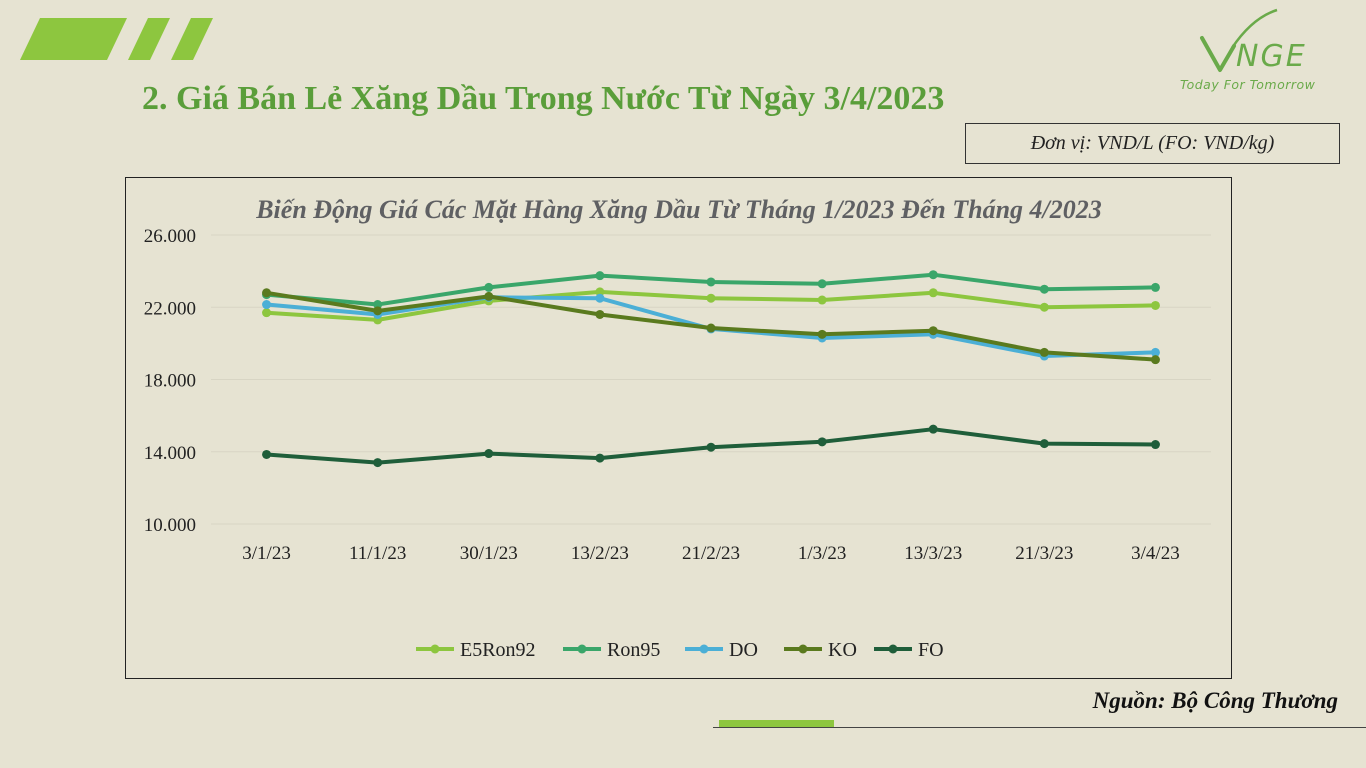  What do you see at coordinates (1215, 700) in the screenshot?
I see `source-label: Nguồn: Bộ Công Thương` at bounding box center [1215, 700].